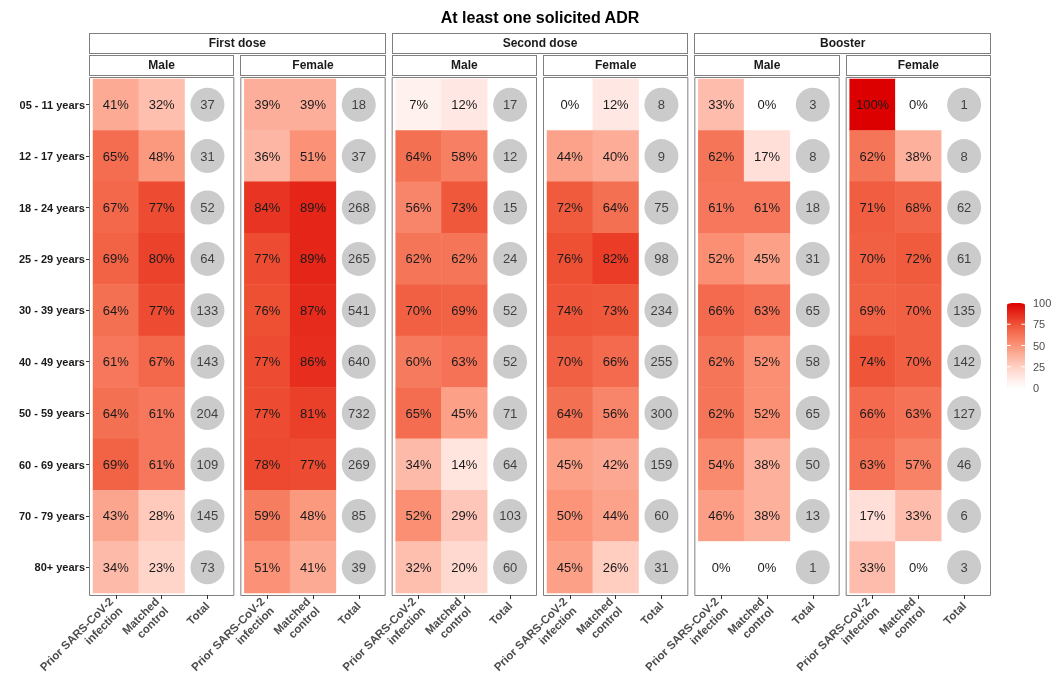 This screenshot has width=1057, height=691. Describe the element at coordinates (51, 310) in the screenshot. I see `y-tick-label: 30 - 39 years` at that location.